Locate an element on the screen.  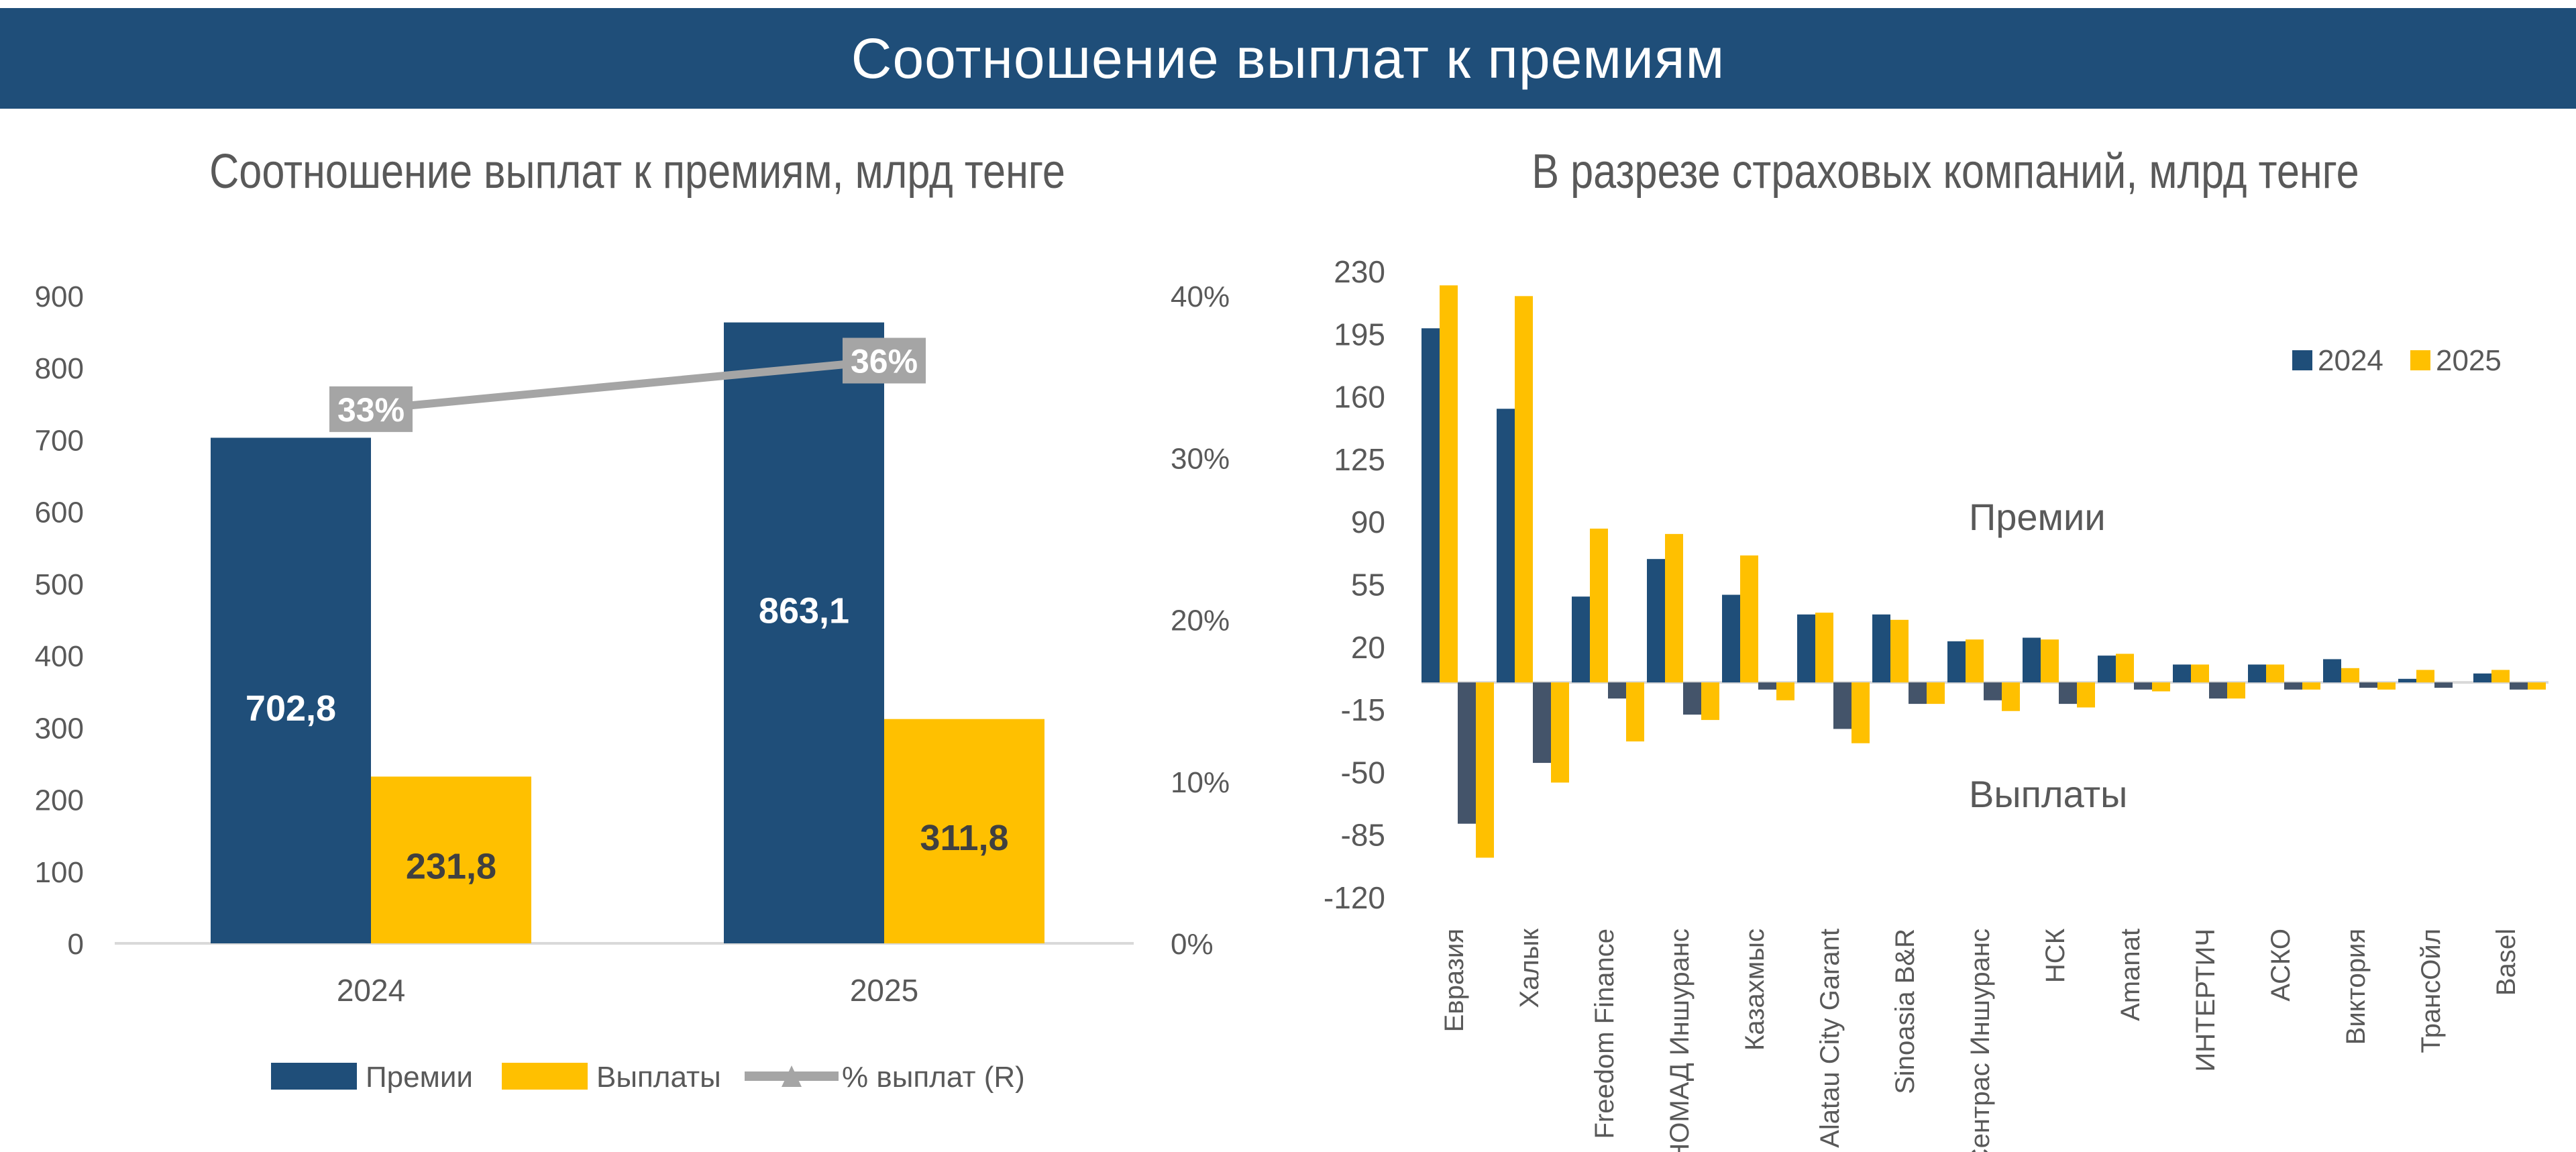
y2-tick-label: 40% is located at coordinates (1200, 296).